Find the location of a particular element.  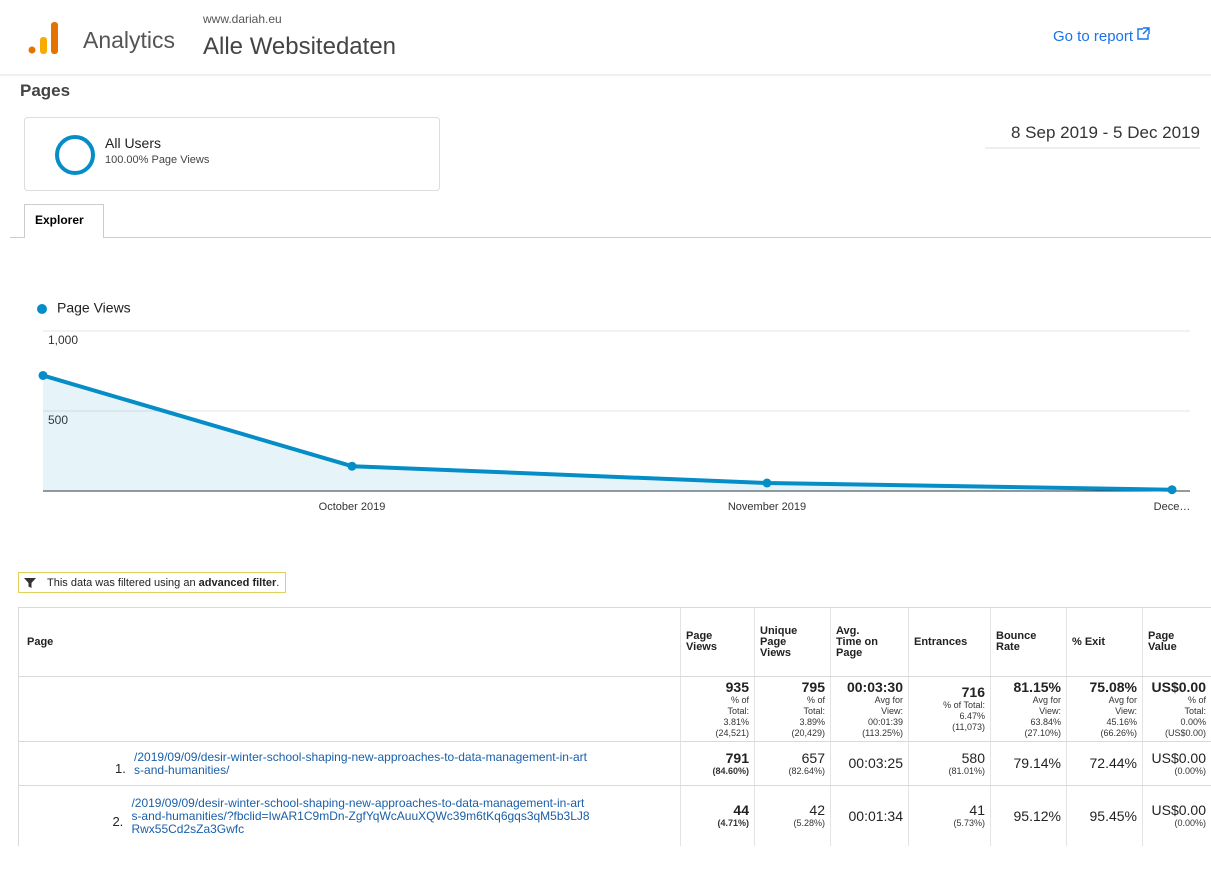

column-header: Avg. is located at coordinates (848, 630).